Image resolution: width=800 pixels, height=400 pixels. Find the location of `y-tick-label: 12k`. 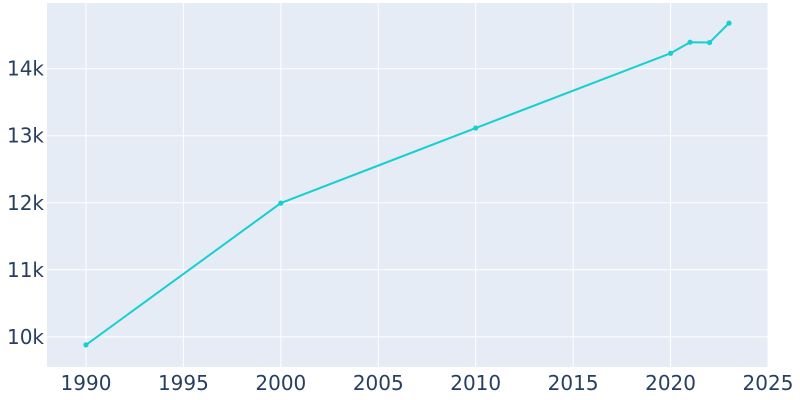

y-tick-label: 12k is located at coordinates (25, 203).